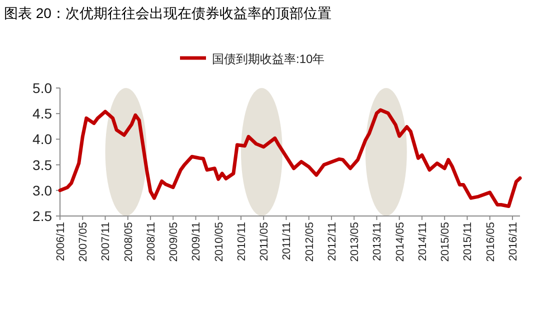  I want to click on x-tick-label: 2012/11, so click(332, 241).